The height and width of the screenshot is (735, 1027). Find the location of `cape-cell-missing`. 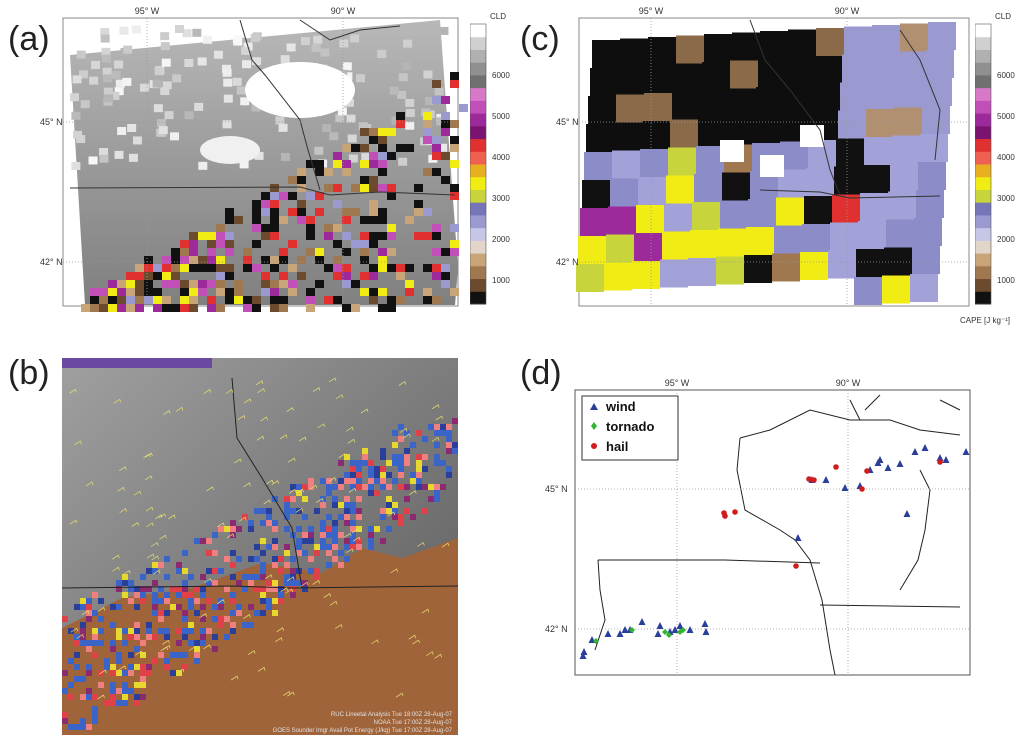

cape-cell-missing is located at coordinates (772, 166).